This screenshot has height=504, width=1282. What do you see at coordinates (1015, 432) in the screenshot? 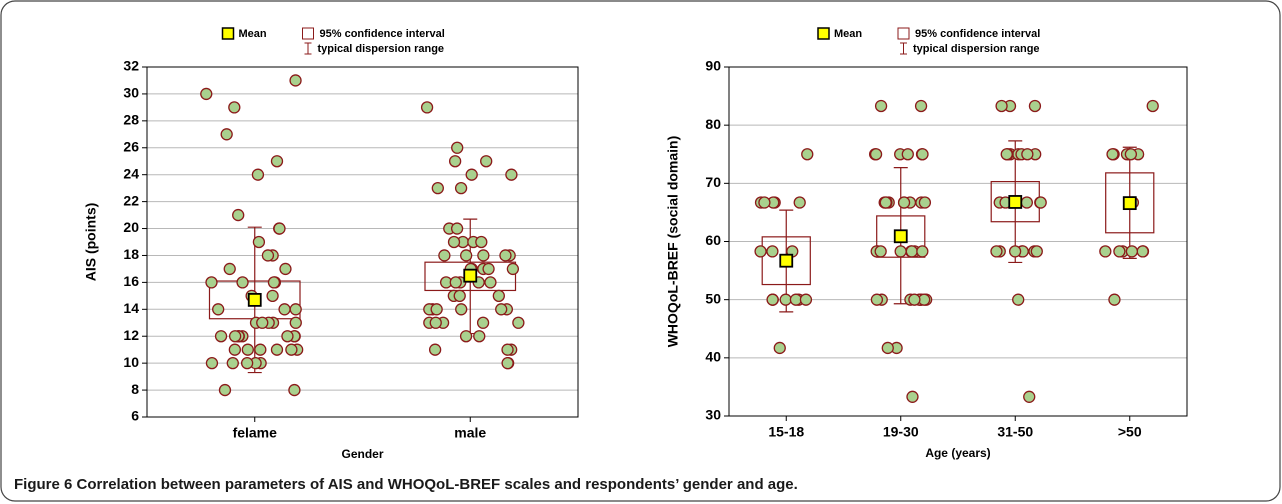
I see `x-tick-label: 31-50` at bounding box center [1015, 432].